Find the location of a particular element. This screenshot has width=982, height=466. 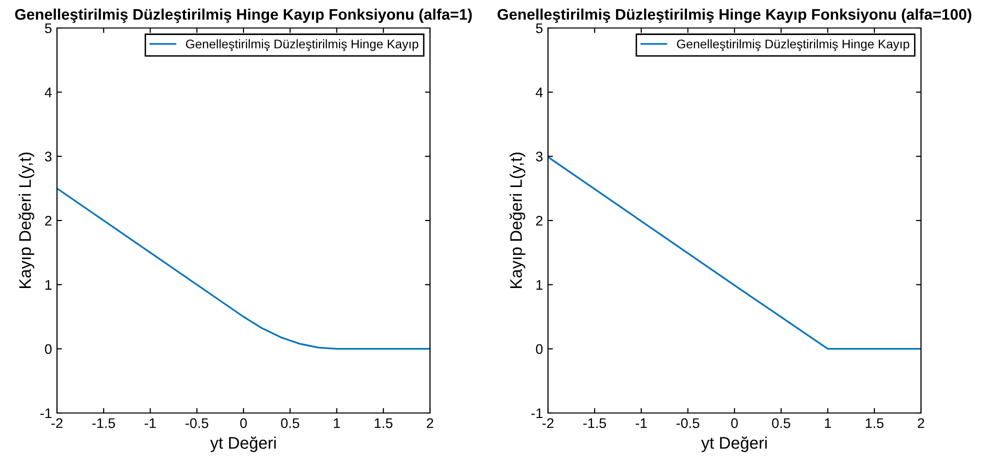

chart-title: Genelleştirilmiş Düzleştirilmiş Hinge Kayıp Fonksiyonu (alfa=100) is located at coordinates (735, 15).